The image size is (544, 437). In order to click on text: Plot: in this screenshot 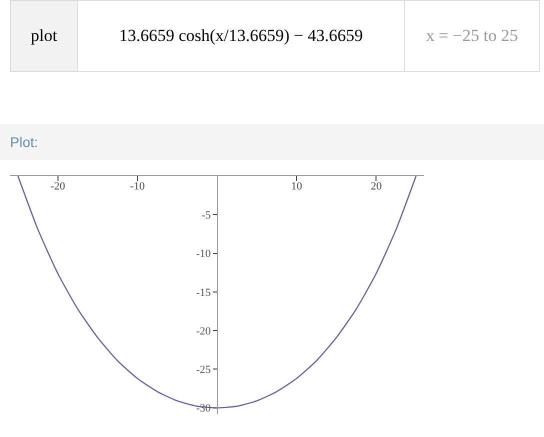, I will do `click(272, 142)`.